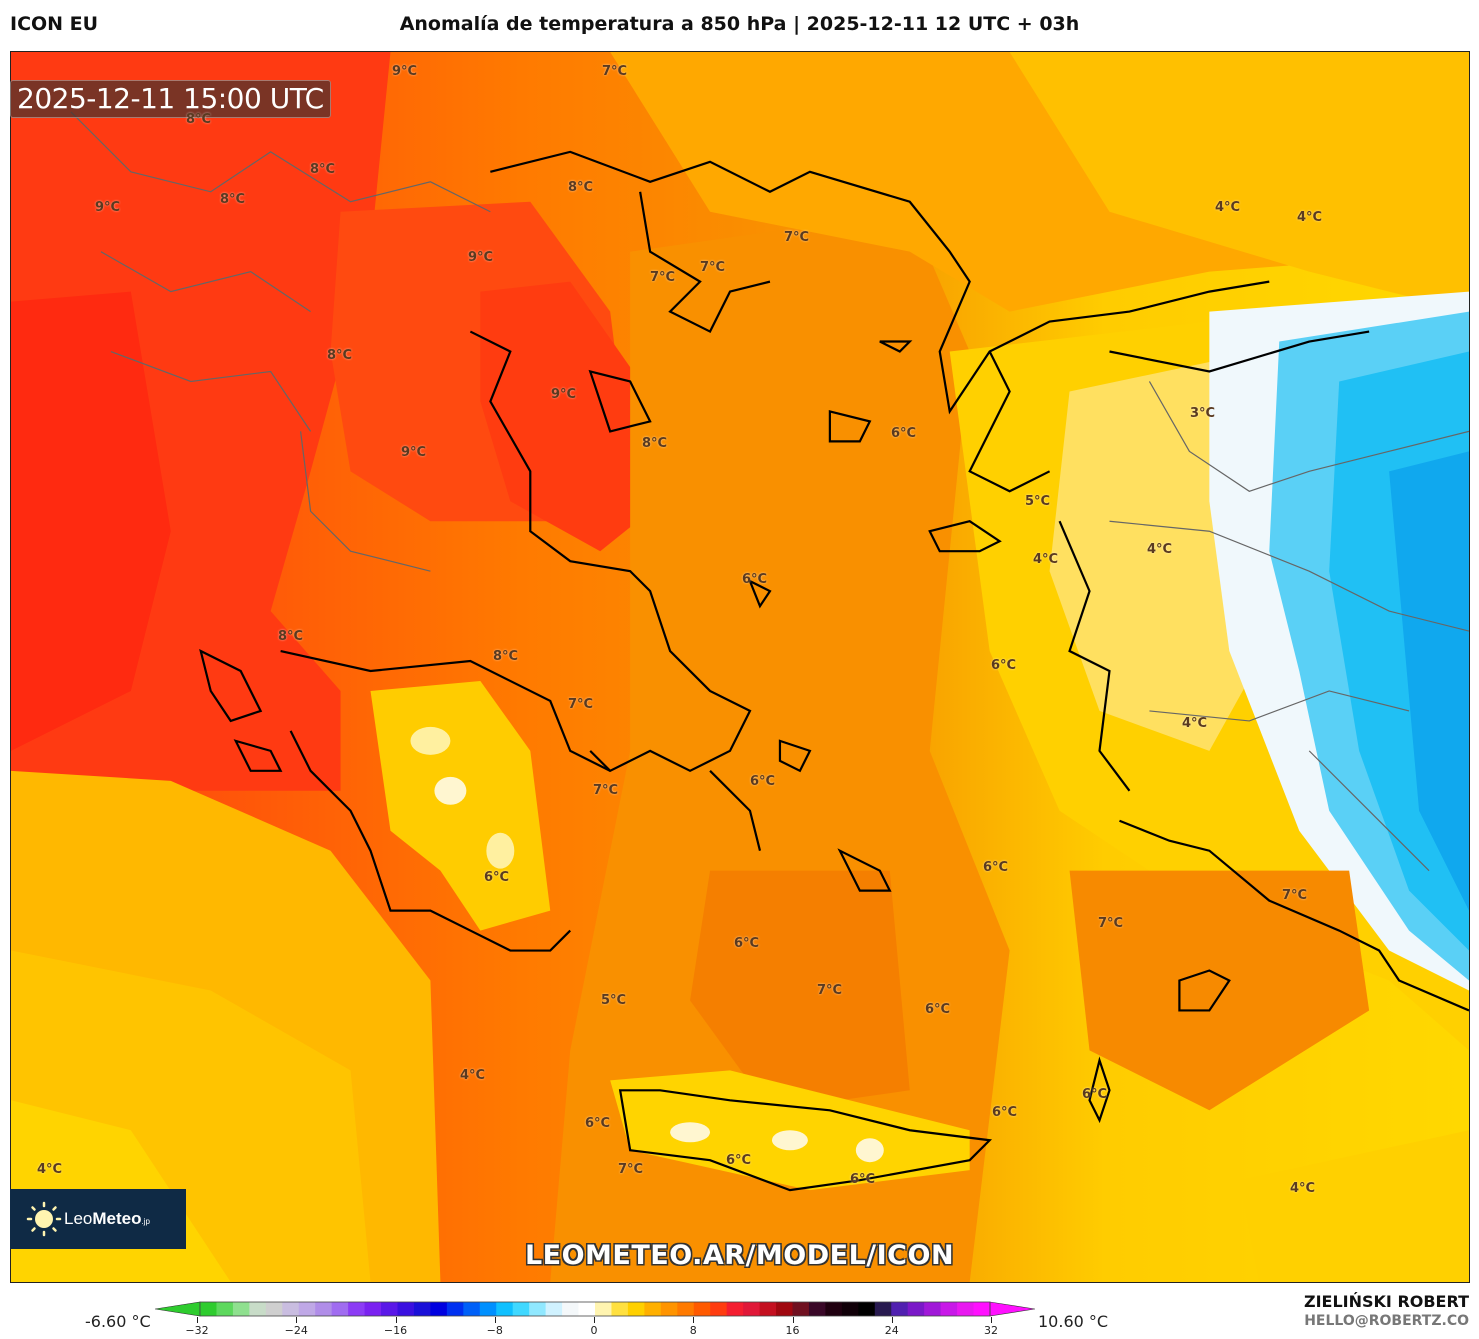  What do you see at coordinates (107, 1218) in the screenshot?
I see `logo-text: LeoMeteo.jp` at bounding box center [107, 1218].